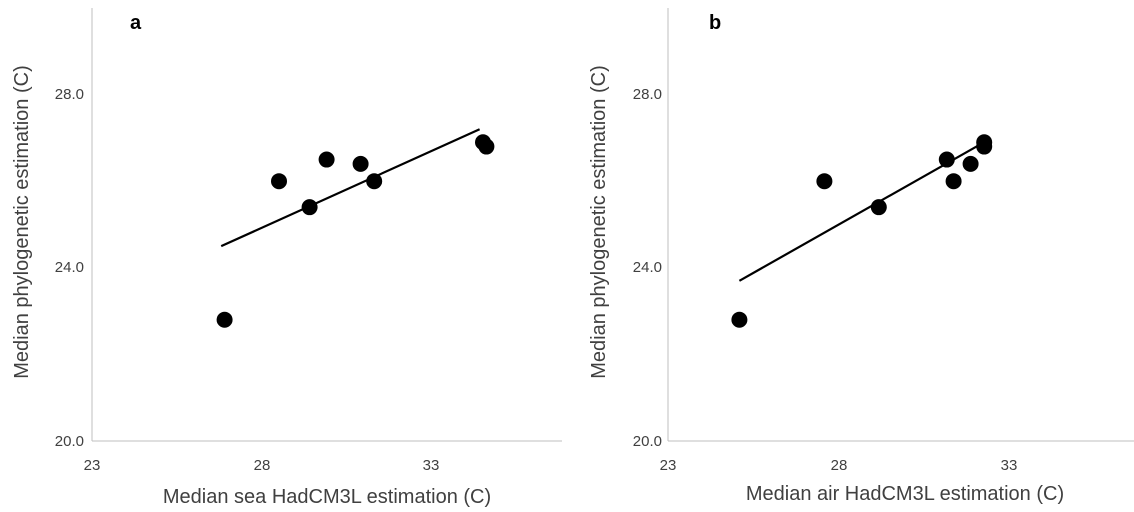 Image resolution: width=1134 pixels, height=512 pixels. What do you see at coordinates (327, 497) in the screenshot?
I see `x-axis-title: Median sea HadCM3L estimation (C)` at bounding box center [327, 497].